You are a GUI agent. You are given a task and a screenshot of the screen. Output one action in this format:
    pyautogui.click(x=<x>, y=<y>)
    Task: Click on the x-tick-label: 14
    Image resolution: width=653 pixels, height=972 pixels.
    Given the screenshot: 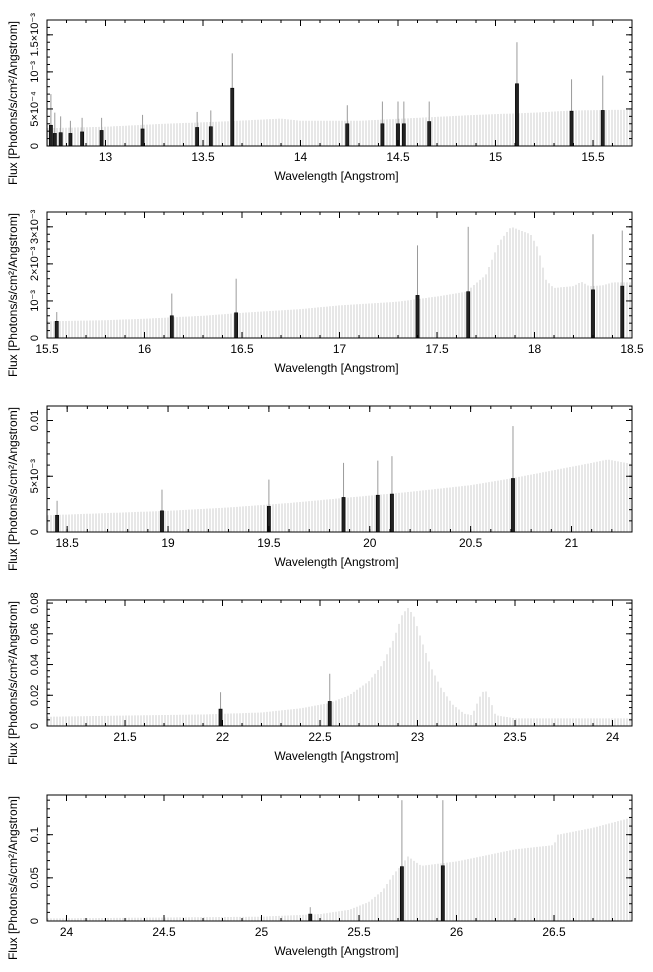 What is the action you would take?
    pyautogui.click(x=301, y=157)
    